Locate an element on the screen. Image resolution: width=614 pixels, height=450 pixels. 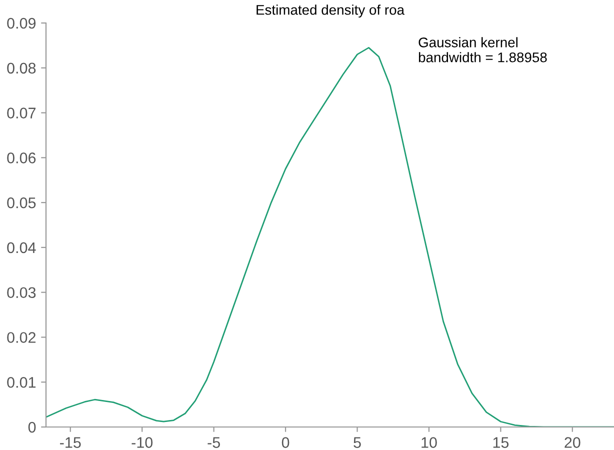
x-tick-label: -15 is located at coordinates (70, 442).